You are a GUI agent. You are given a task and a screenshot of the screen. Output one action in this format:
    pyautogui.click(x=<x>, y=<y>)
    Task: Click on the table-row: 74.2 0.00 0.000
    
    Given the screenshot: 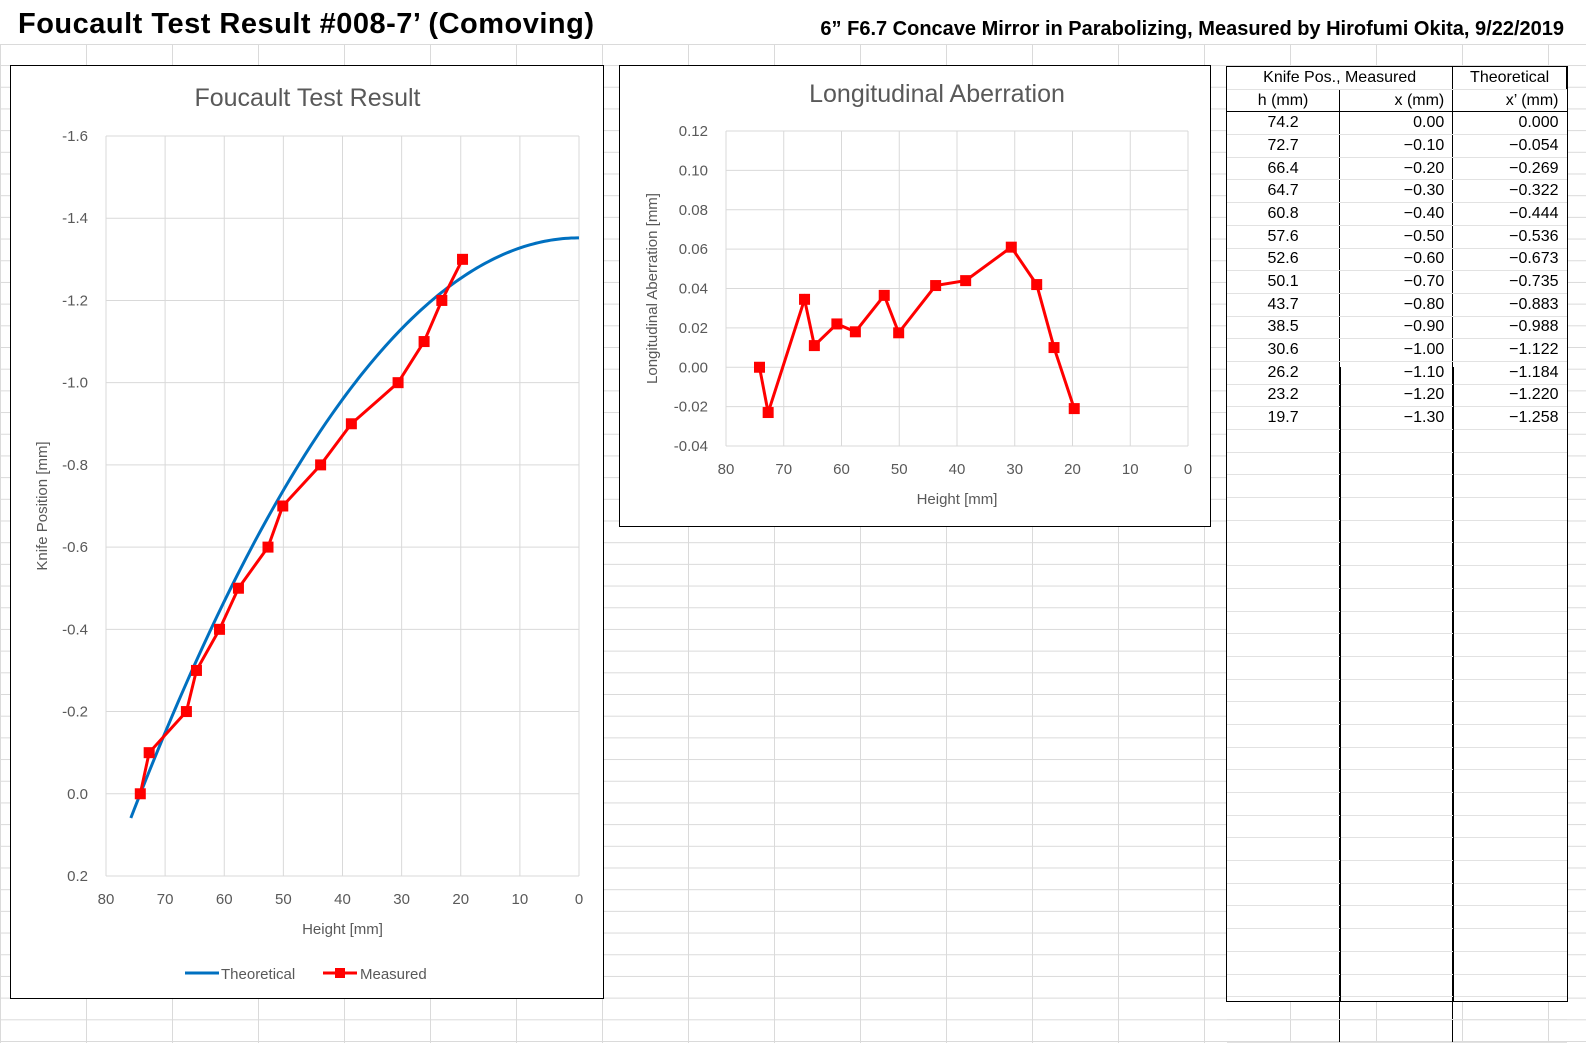 What is the action you would take?
    pyautogui.click(x=1397, y=123)
    